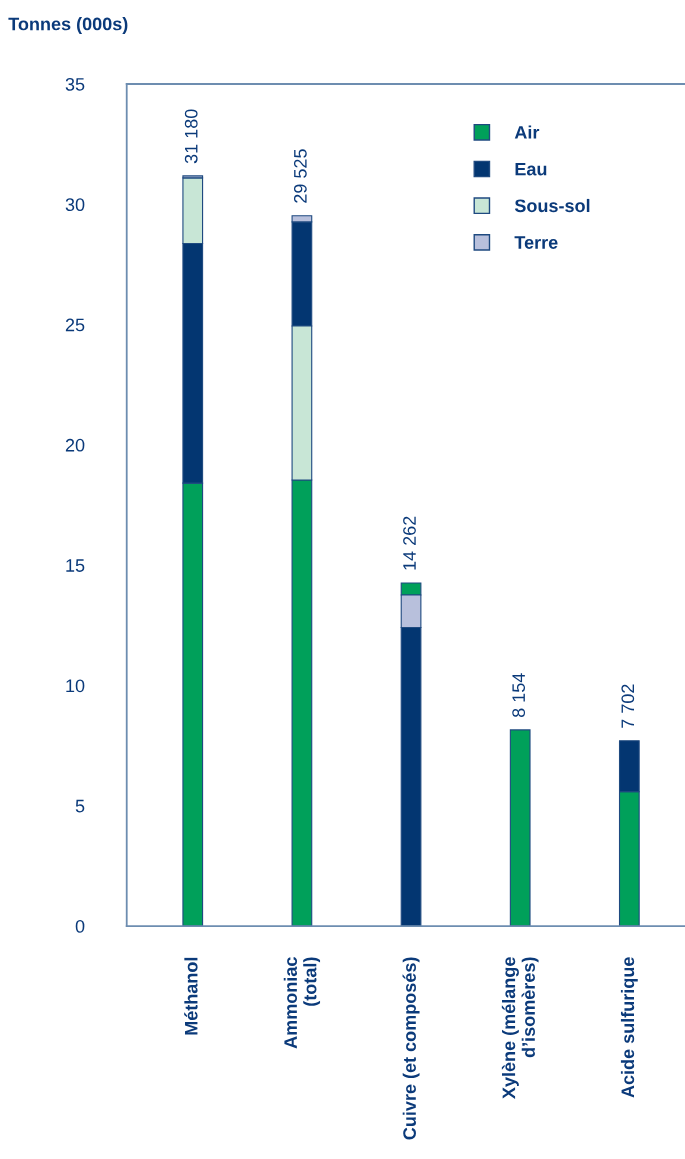 This screenshot has width=685, height=1159. I want to click on y-tick-label: 10, so click(75, 686).